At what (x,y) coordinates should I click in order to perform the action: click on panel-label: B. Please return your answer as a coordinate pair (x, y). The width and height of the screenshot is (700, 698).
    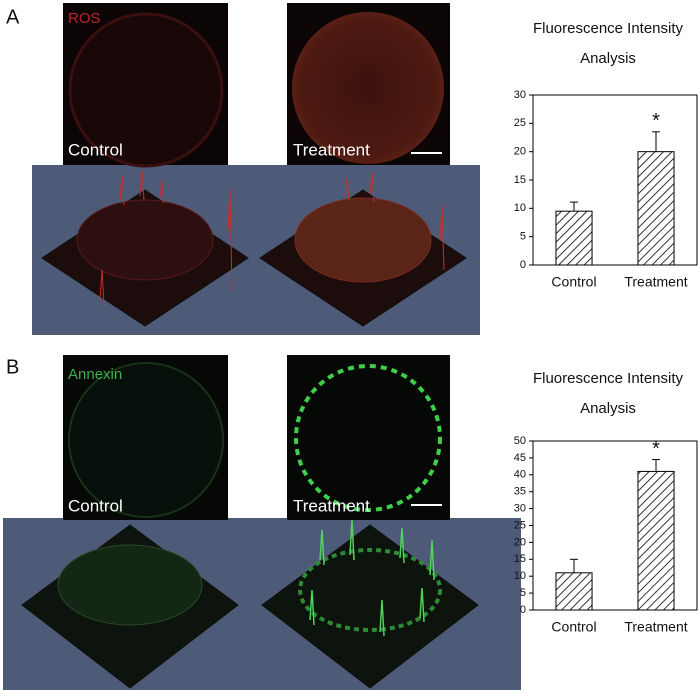
    Looking at the image, I should click on (12, 367).